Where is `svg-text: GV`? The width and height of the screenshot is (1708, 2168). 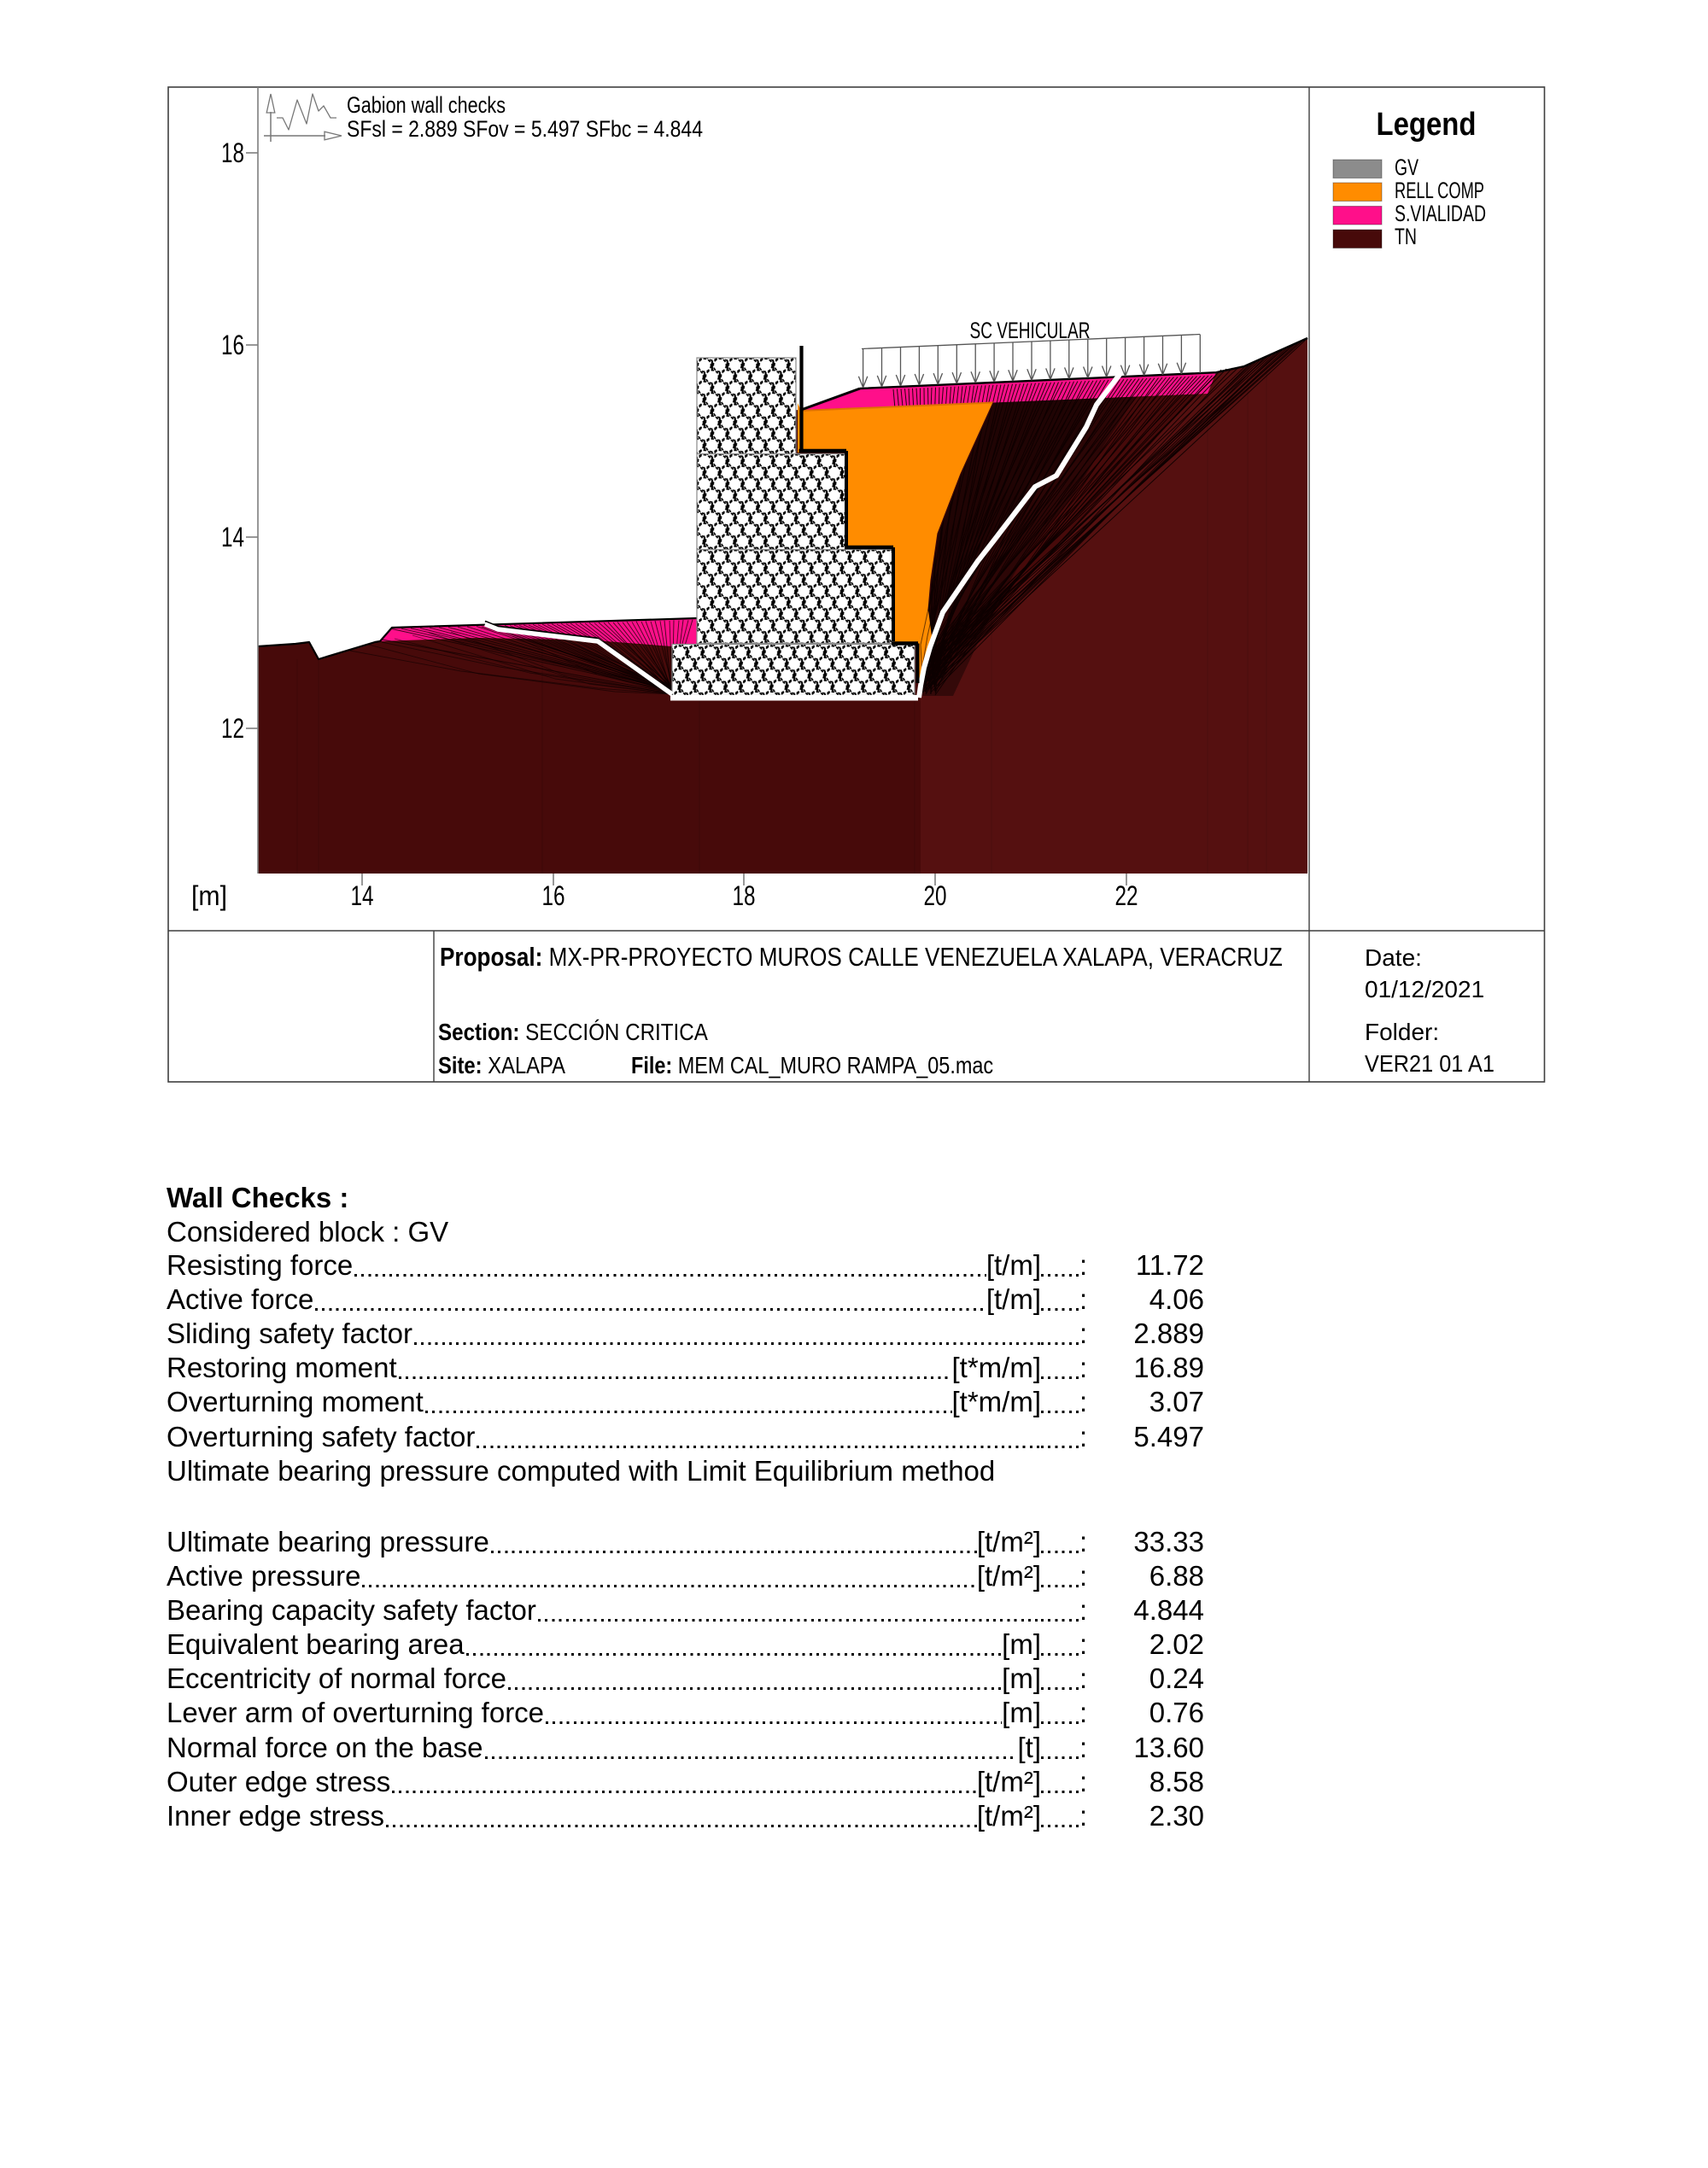
svg-text: GV is located at coordinates (1406, 167).